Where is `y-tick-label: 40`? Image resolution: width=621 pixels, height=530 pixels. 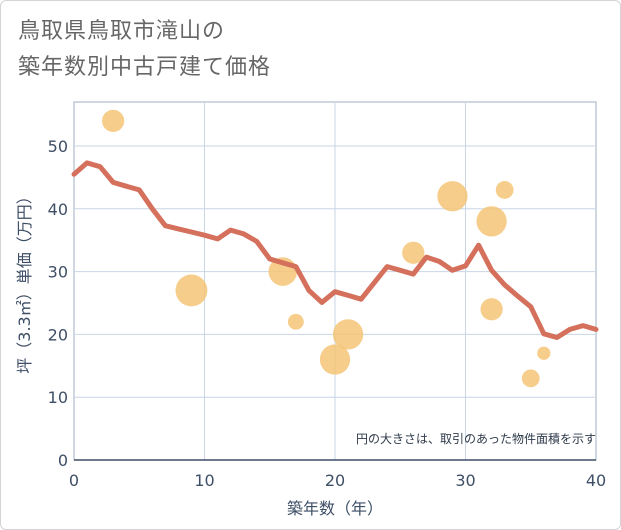 y-tick-label: 40 is located at coordinates (58, 209).